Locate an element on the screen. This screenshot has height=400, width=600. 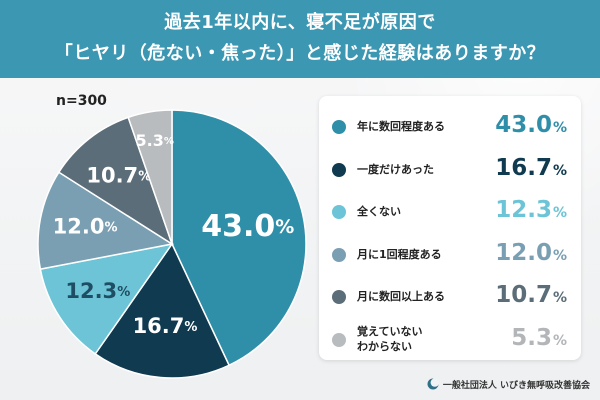
legend-label: 月に1回程度ある is located at coordinates (399, 254).